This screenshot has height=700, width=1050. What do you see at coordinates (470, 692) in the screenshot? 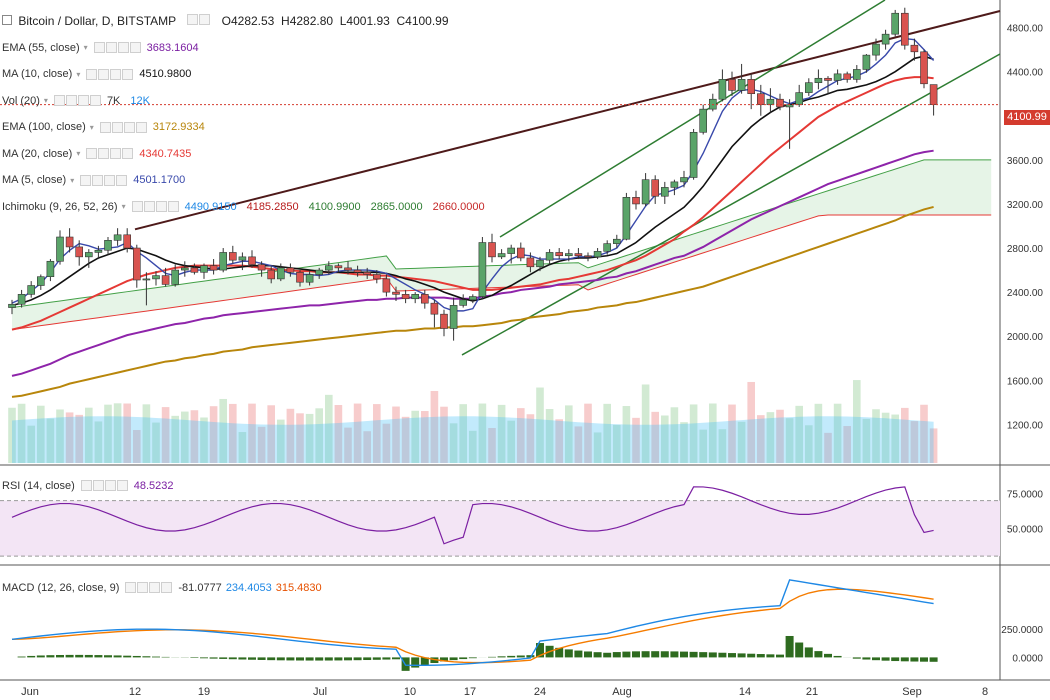
I see `time-tick-label: 17` at bounding box center [470, 692].